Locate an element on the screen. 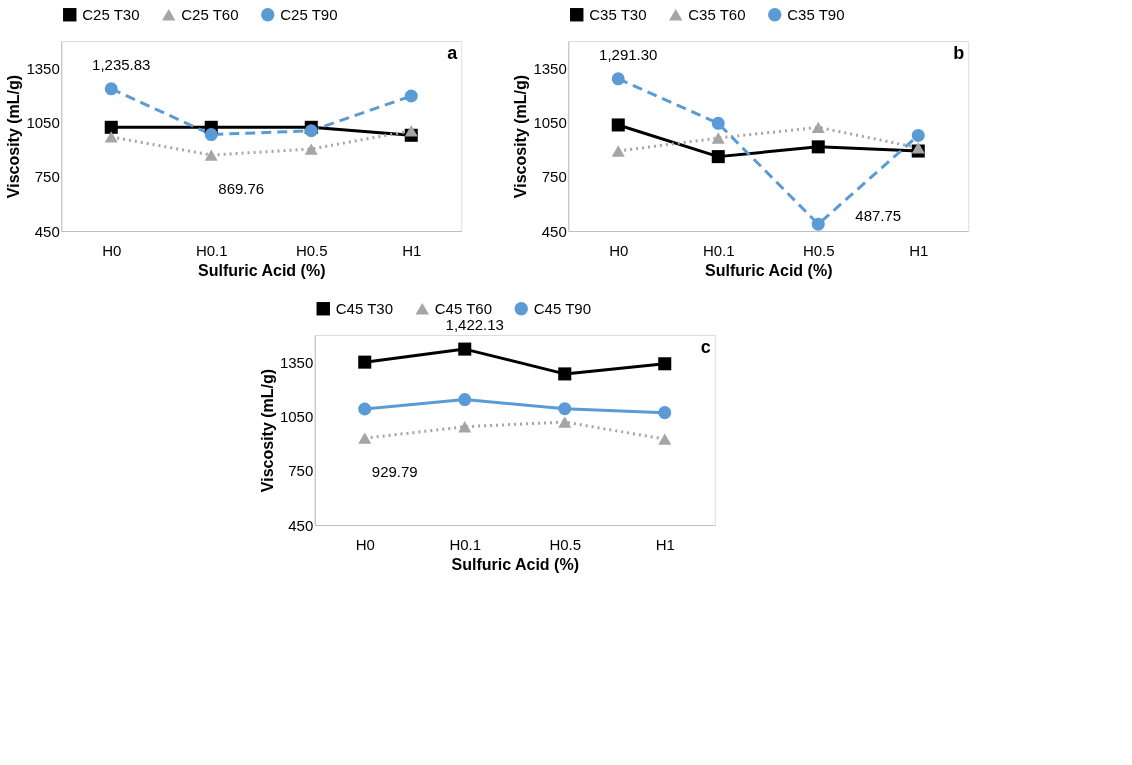  legend-label: C25 T60 is located at coordinates (210, 14).